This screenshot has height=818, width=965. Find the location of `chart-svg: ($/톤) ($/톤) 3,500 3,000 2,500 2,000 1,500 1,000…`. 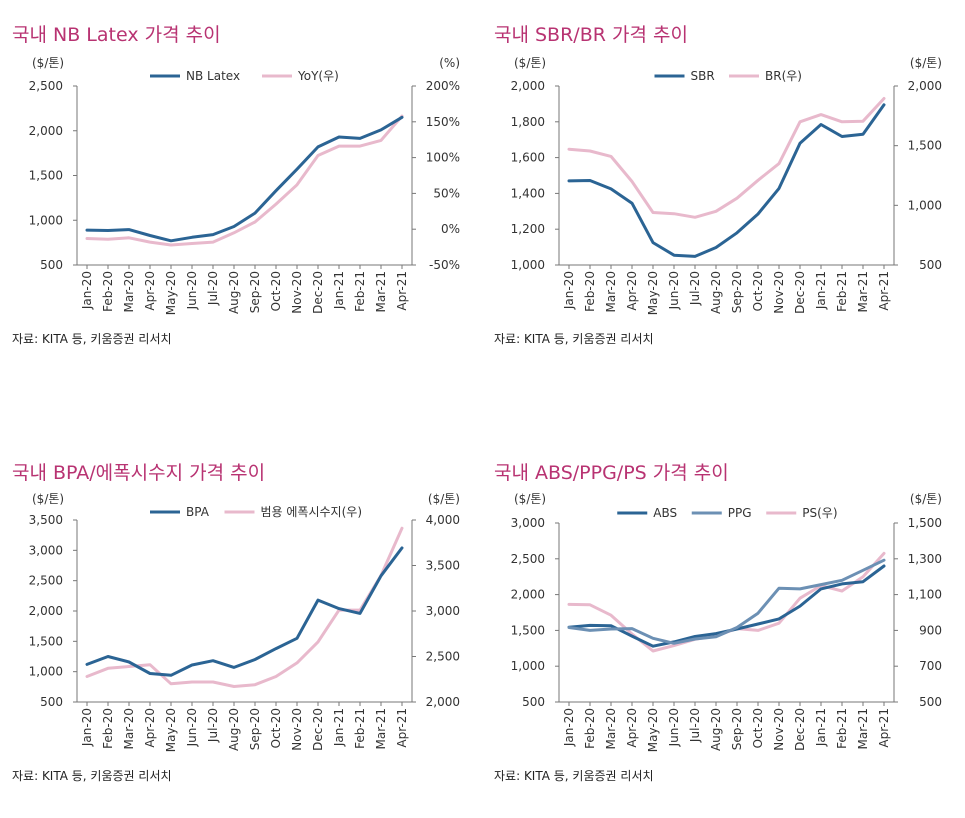

chart-svg: ($/톤) ($/톤) 3,500 3,000 2,500 2,000 1,500 1,000… is located at coordinates (244, 622).